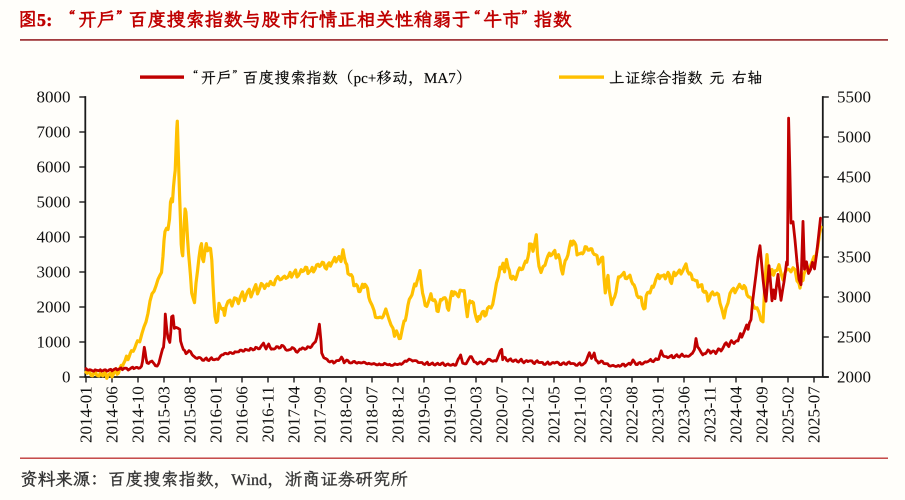  I want to click on svg-text: 2020-07, so click(502, 414).